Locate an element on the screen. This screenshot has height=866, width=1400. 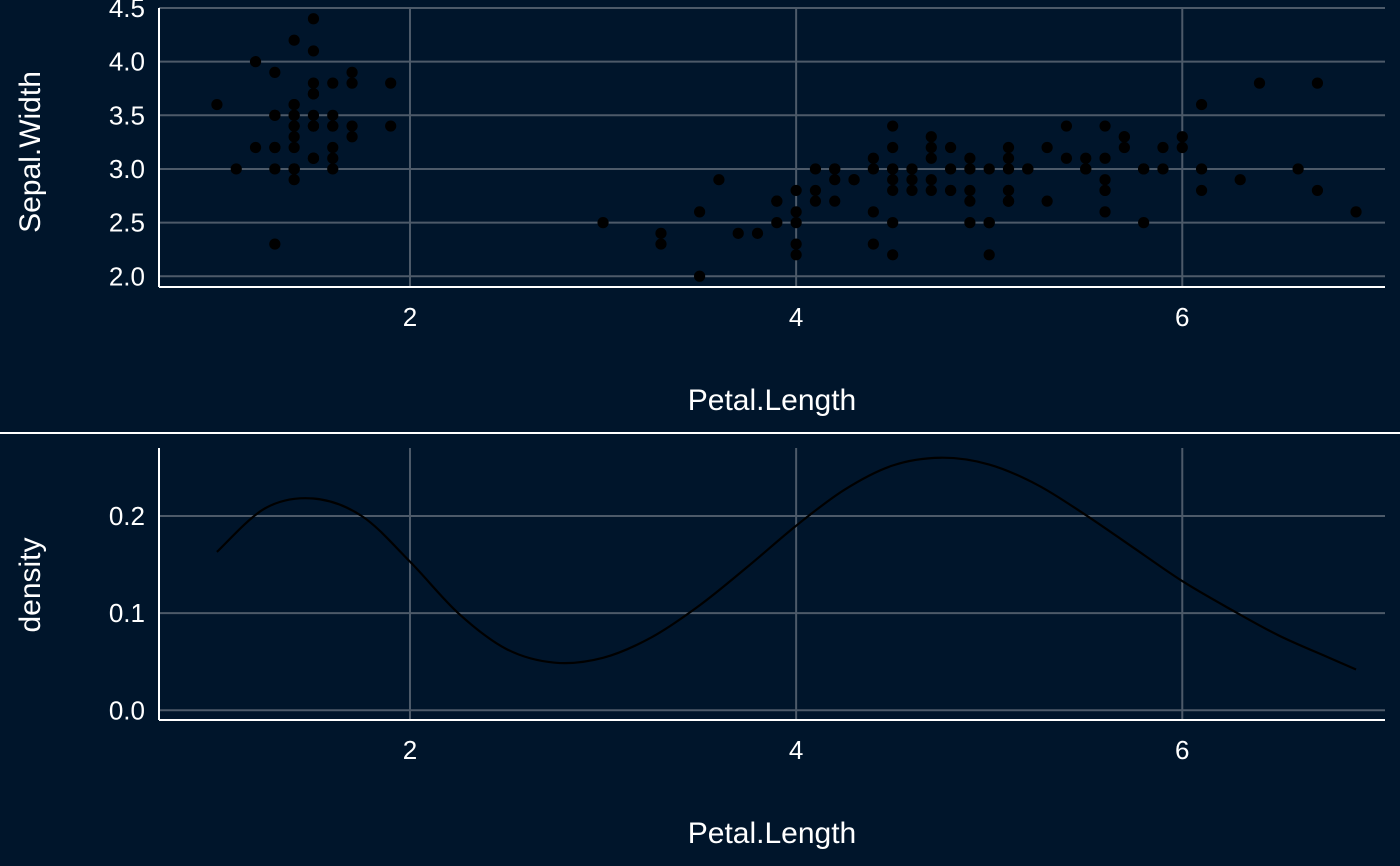
density-y-tick-label: 0.1 is located at coordinates (127, 613).